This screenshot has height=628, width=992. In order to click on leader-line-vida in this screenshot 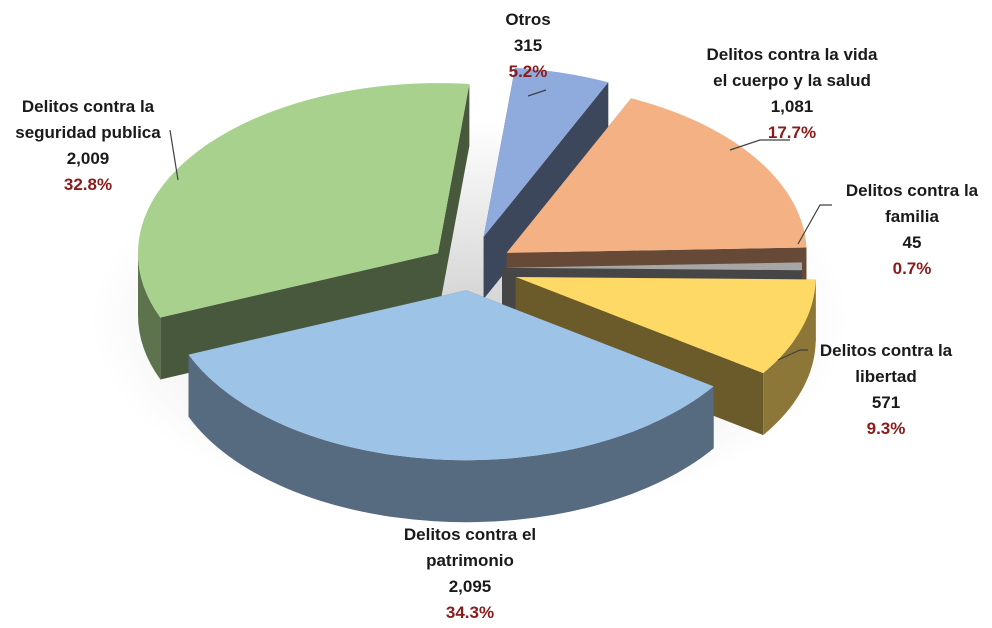, I will do `click(759, 145)`.